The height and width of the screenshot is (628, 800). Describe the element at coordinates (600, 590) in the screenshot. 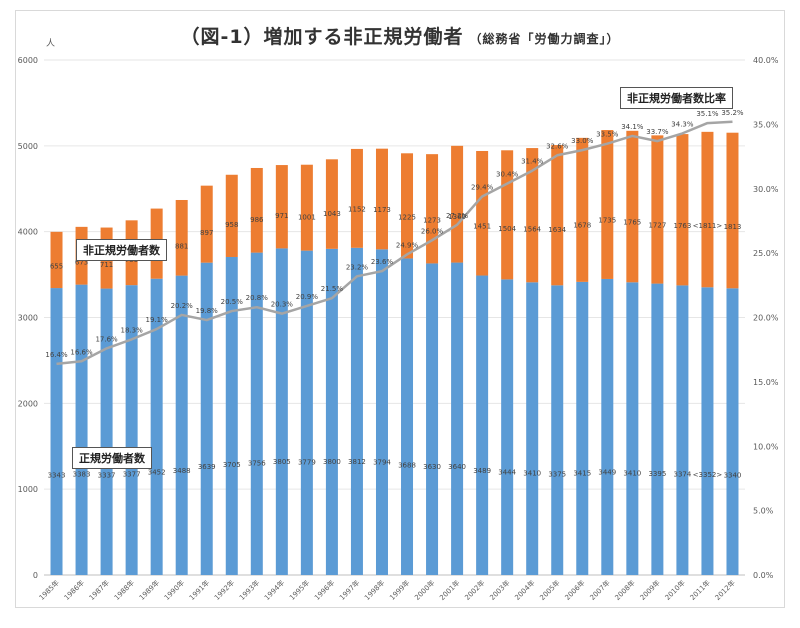

I see `x-tick-label: 2007年` at that location.